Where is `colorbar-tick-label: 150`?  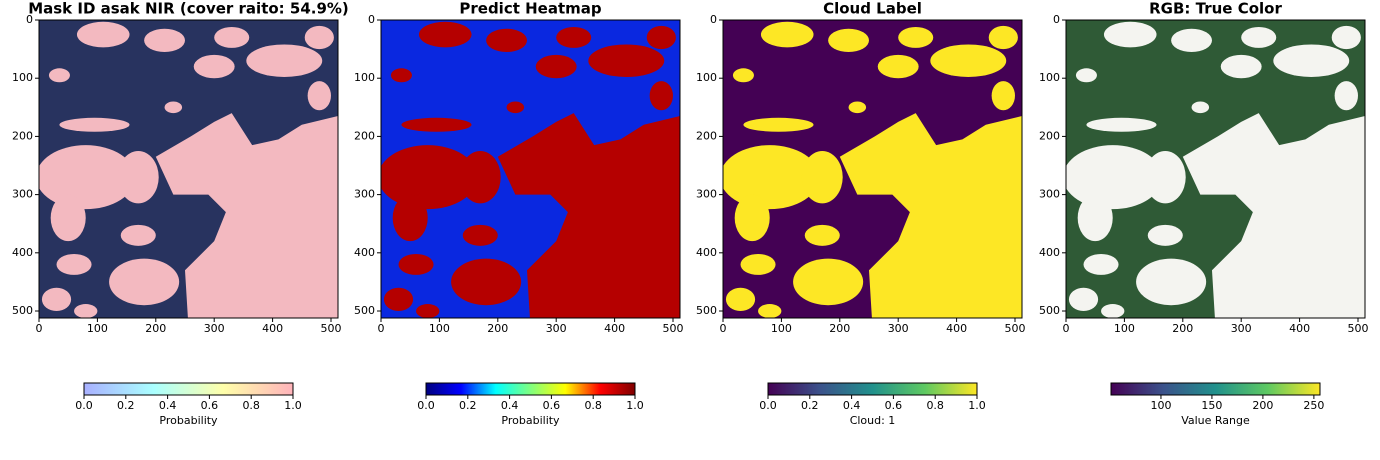 colorbar-tick-label: 150 is located at coordinates (1211, 405).